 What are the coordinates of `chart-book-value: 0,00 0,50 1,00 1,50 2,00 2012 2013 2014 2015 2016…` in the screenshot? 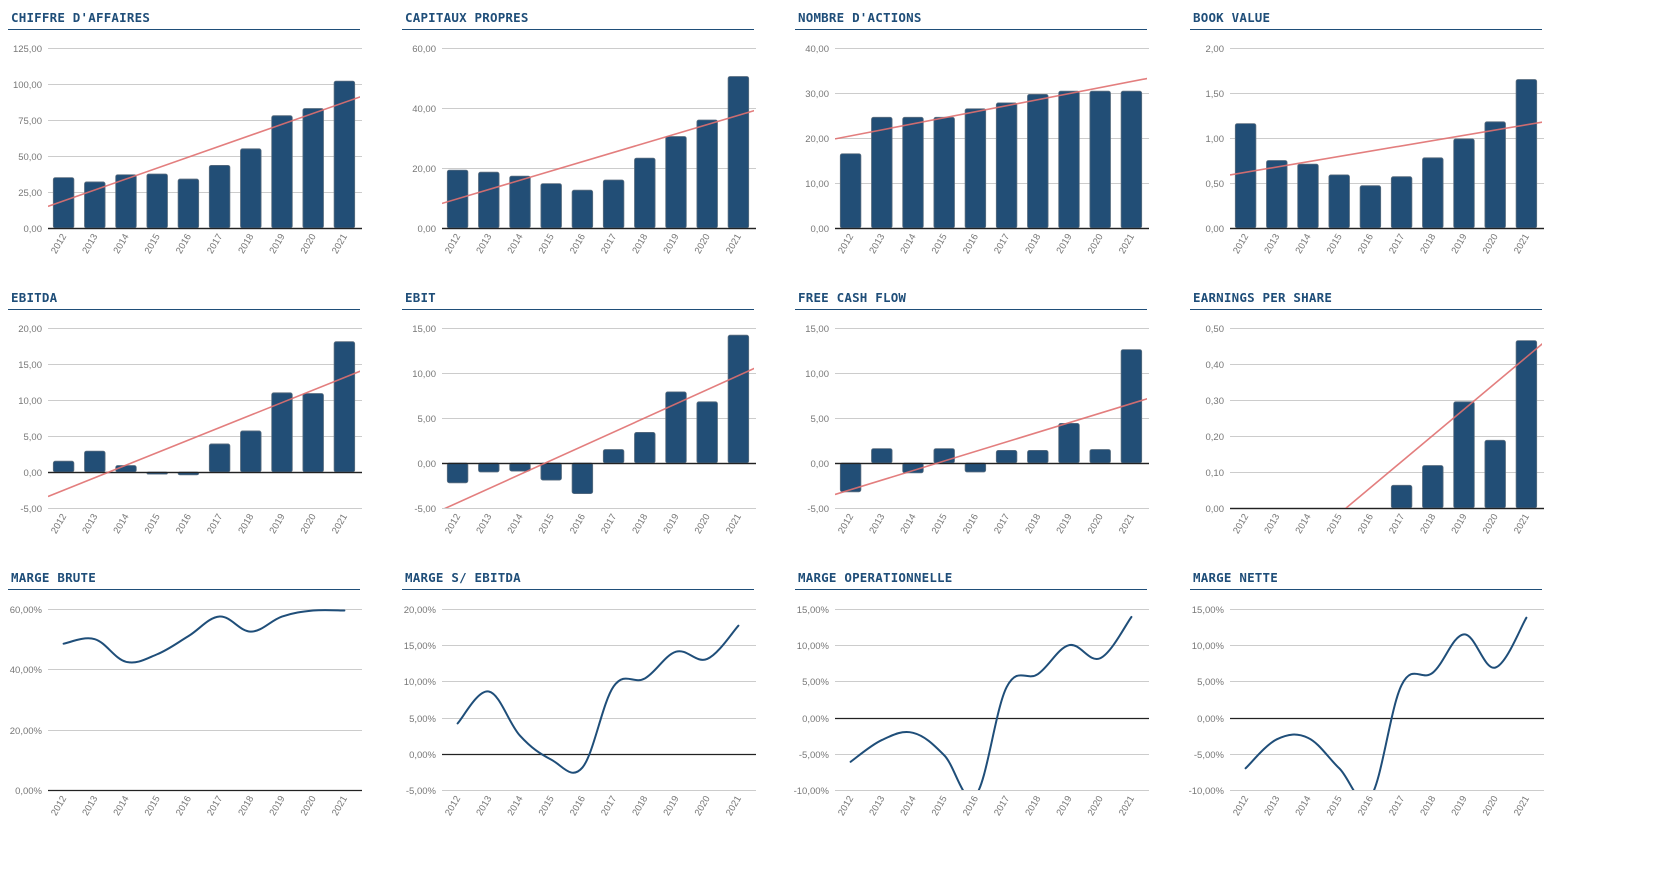 It's located at (1375, 150).